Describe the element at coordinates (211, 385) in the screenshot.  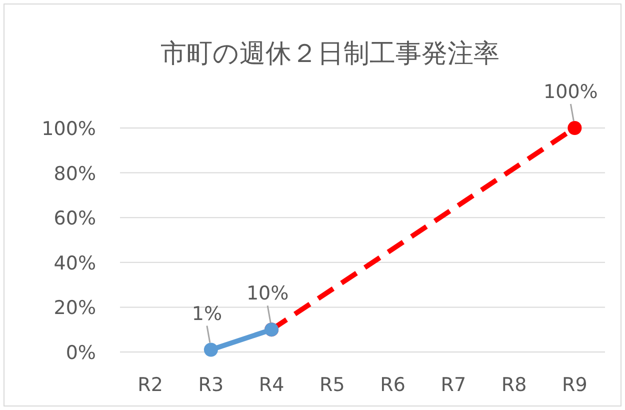
I see `x-tick-label: R3` at that location.